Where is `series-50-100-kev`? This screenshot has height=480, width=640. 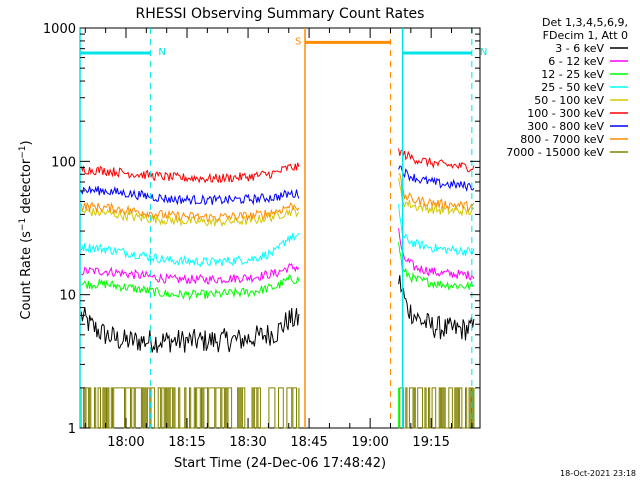
series-50-100-kev is located at coordinates (277, 202).